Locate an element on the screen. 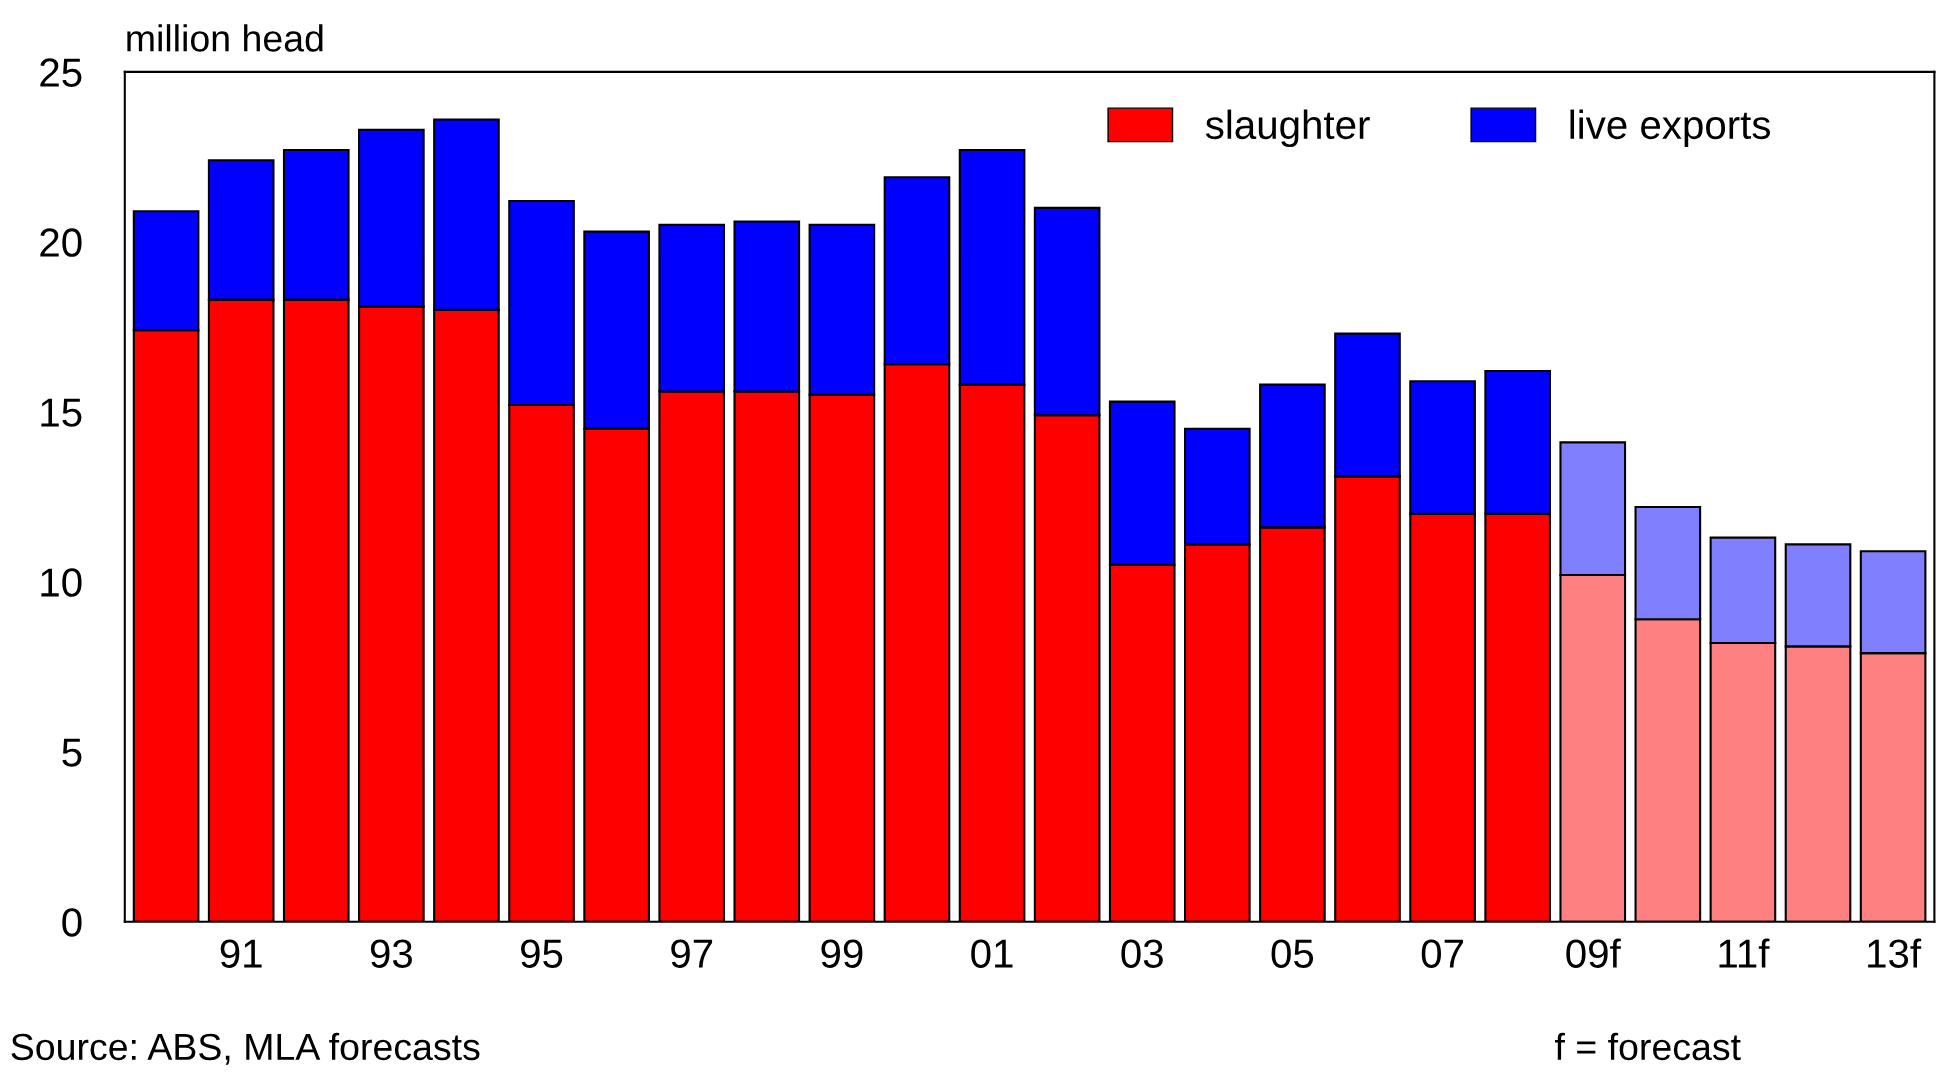  y-tick-label: 25 is located at coordinates (61, 72).